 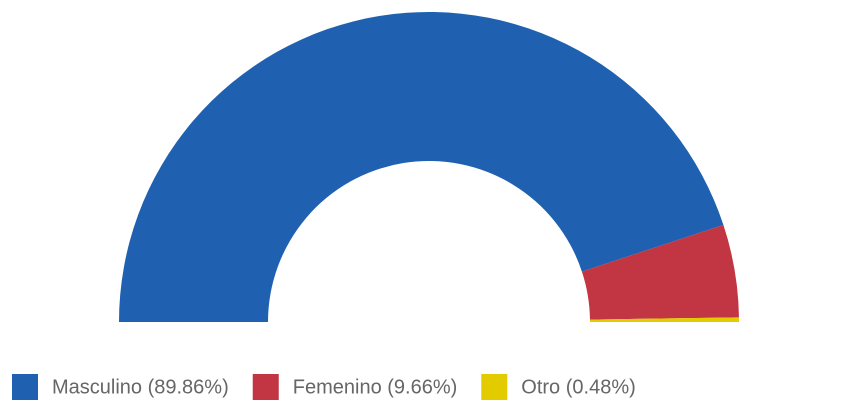 What do you see at coordinates (140, 387) in the screenshot?
I see `legend-label: Masculino (89.86%)` at bounding box center [140, 387].